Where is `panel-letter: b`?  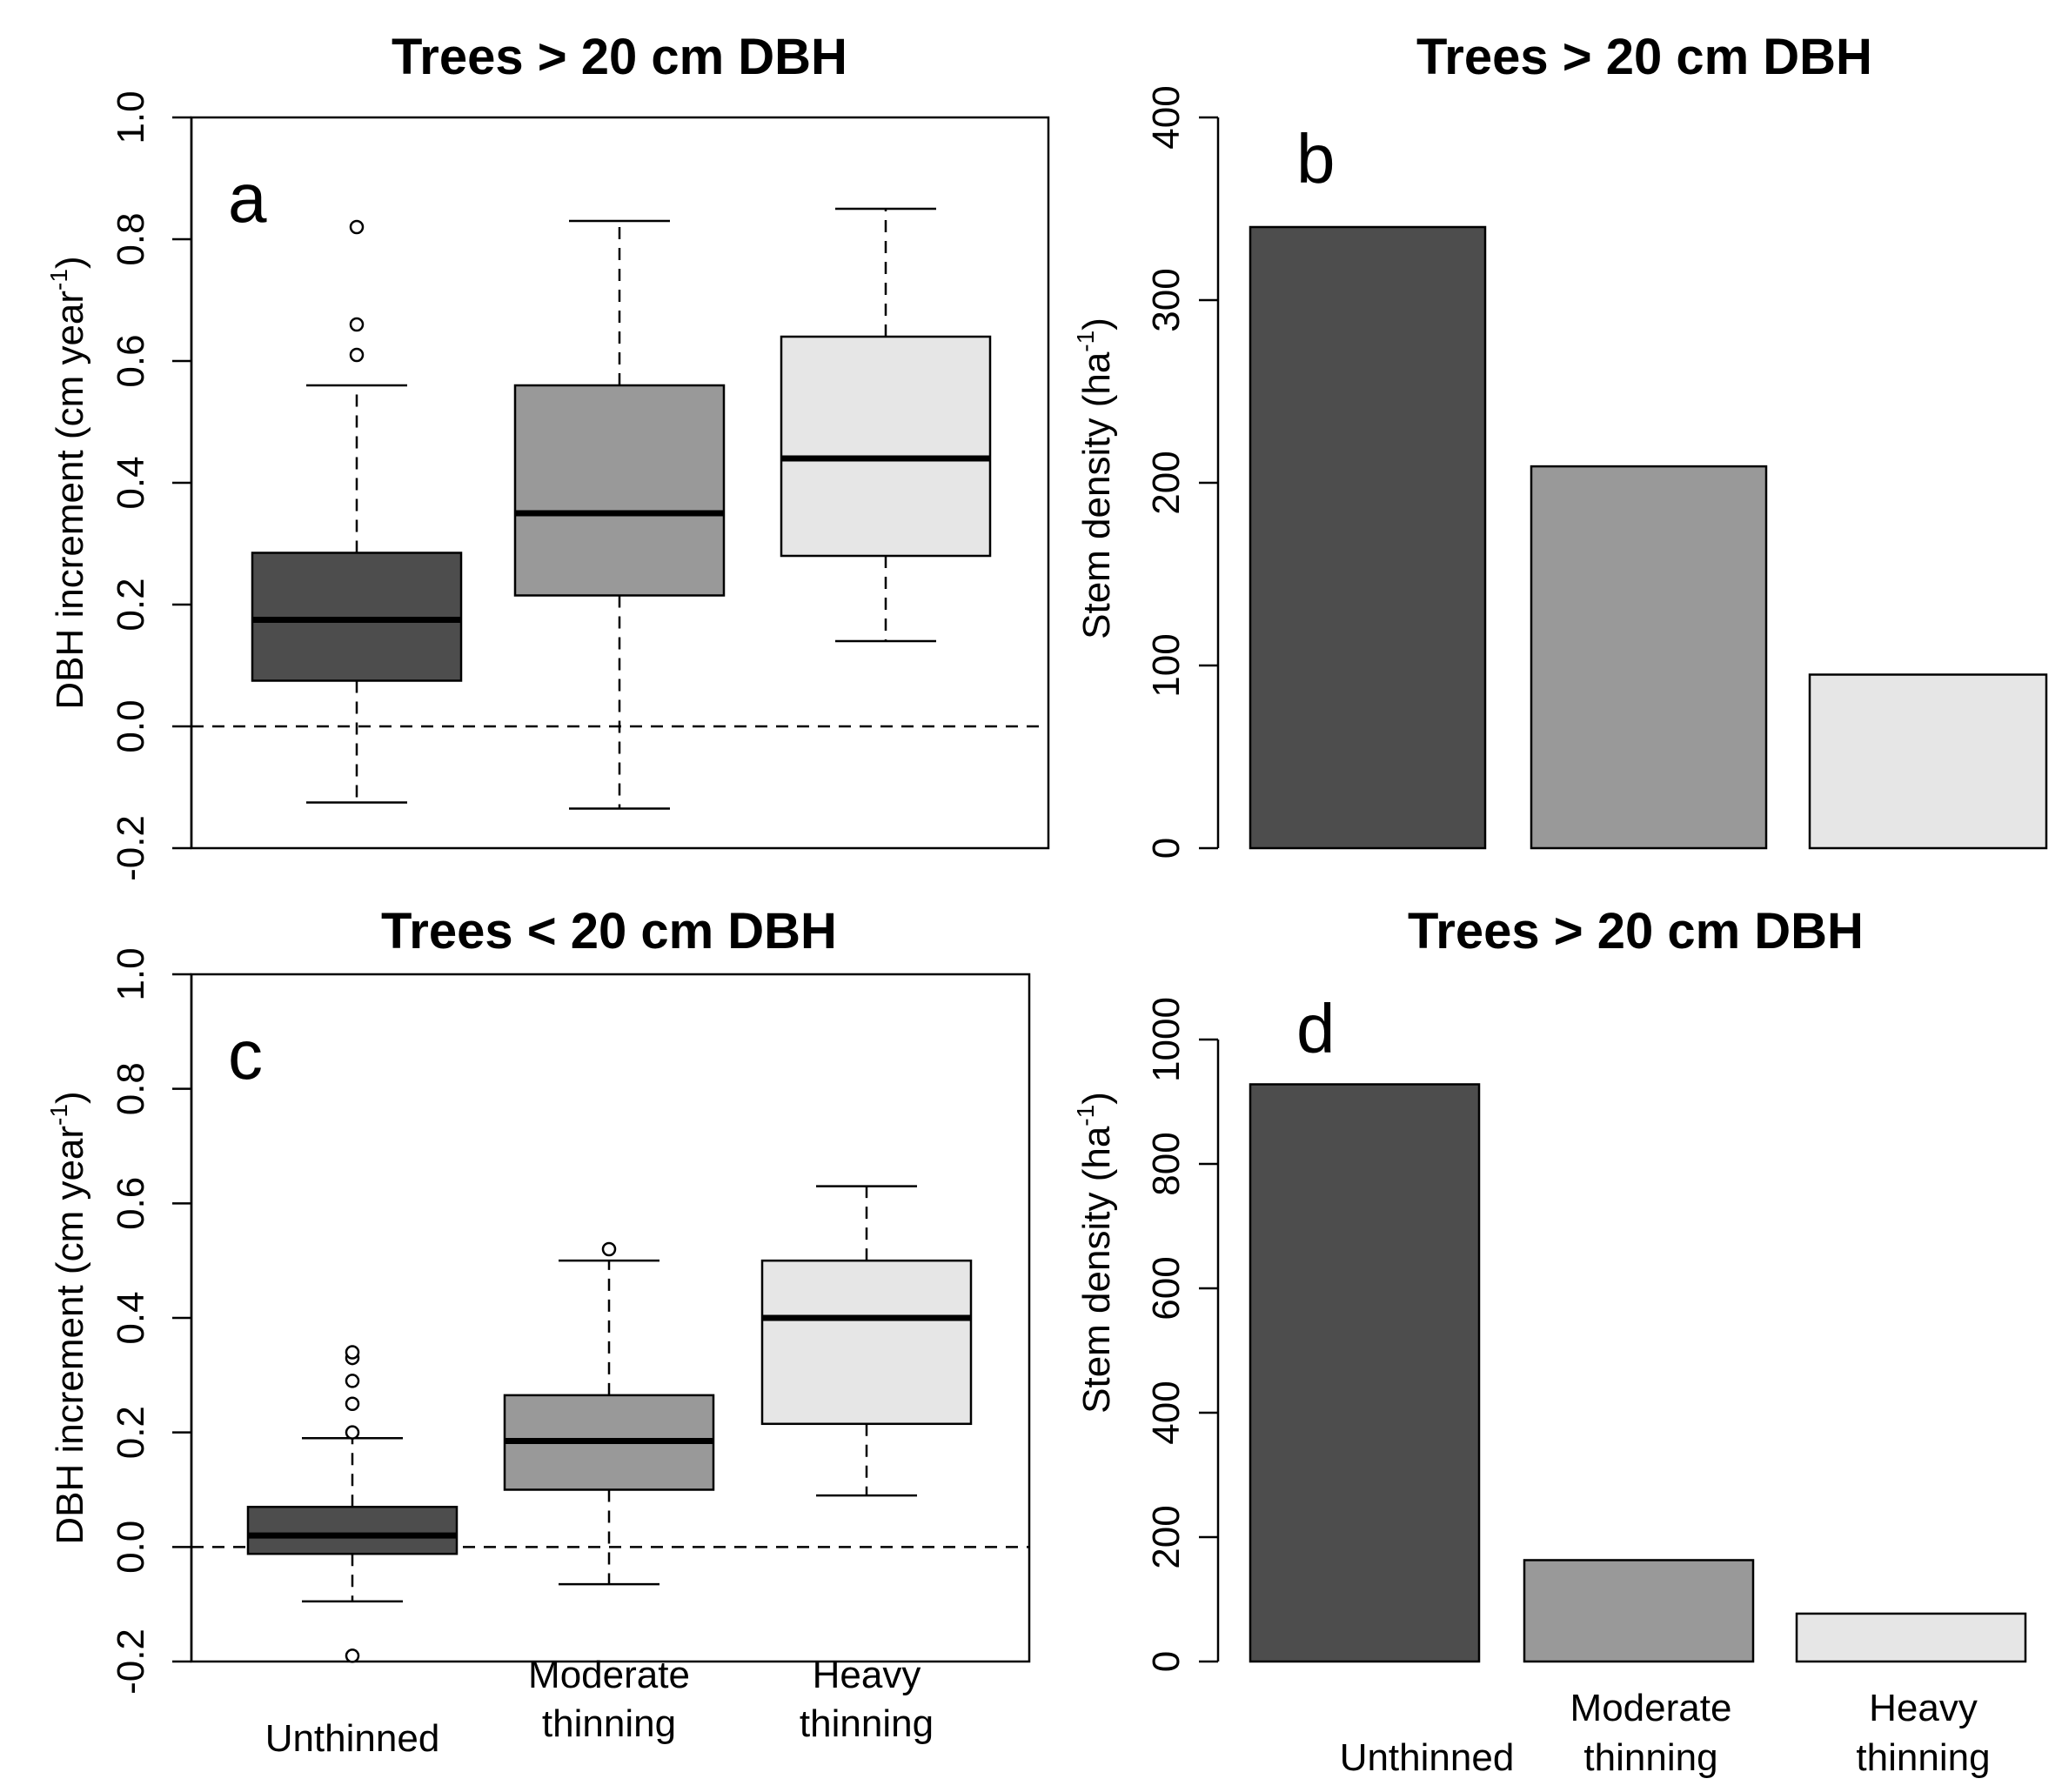
panel-letter: b is located at coordinates (1316, 158).